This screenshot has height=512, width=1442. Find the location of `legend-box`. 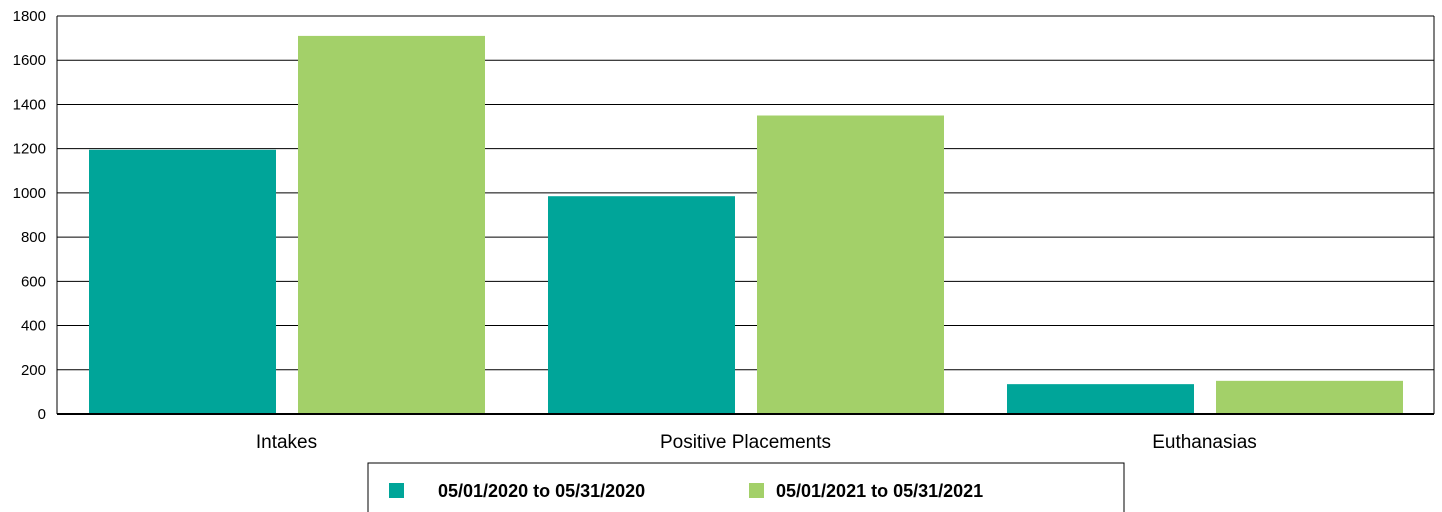

legend-box is located at coordinates (746, 487).